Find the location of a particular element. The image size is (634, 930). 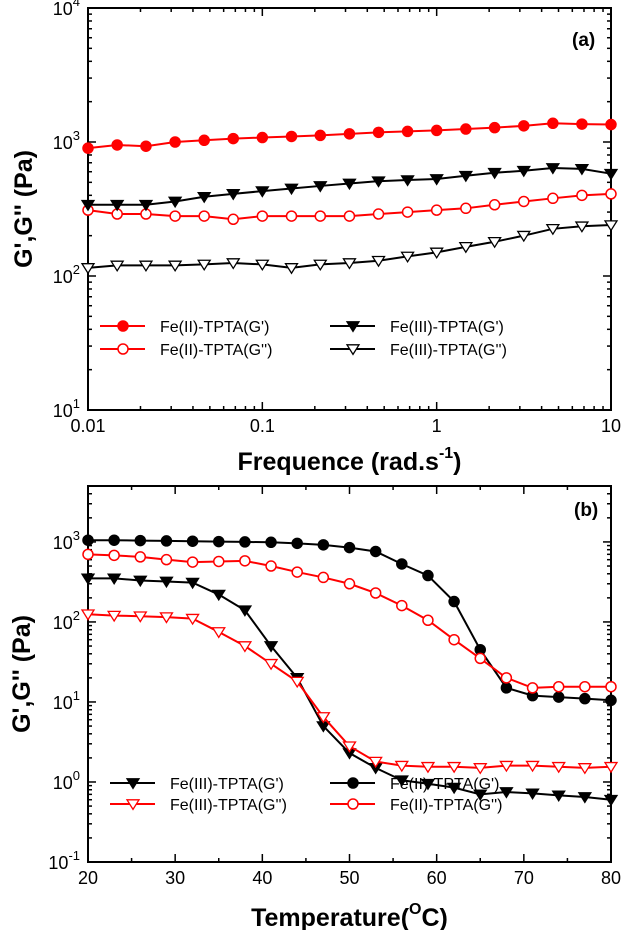

legend-entry: Fe(II)-TPTA(G') is located at coordinates (414, 784).